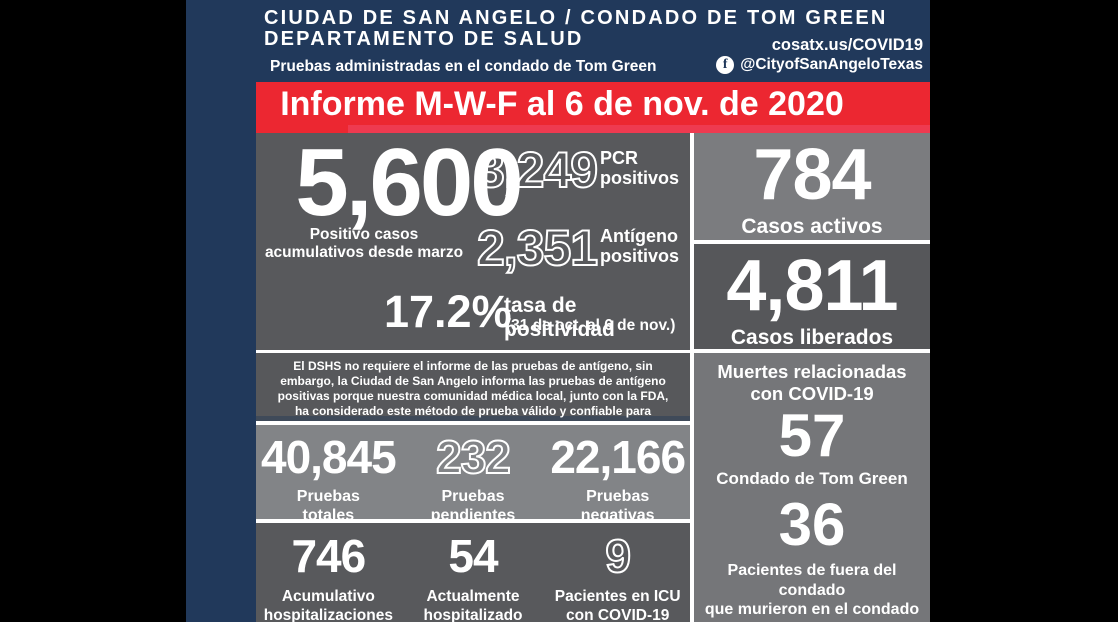 The image size is (1118, 622). Describe the element at coordinates (328, 556) in the screenshot. I see `cumulative-hospitalizations-value: 746` at that location.